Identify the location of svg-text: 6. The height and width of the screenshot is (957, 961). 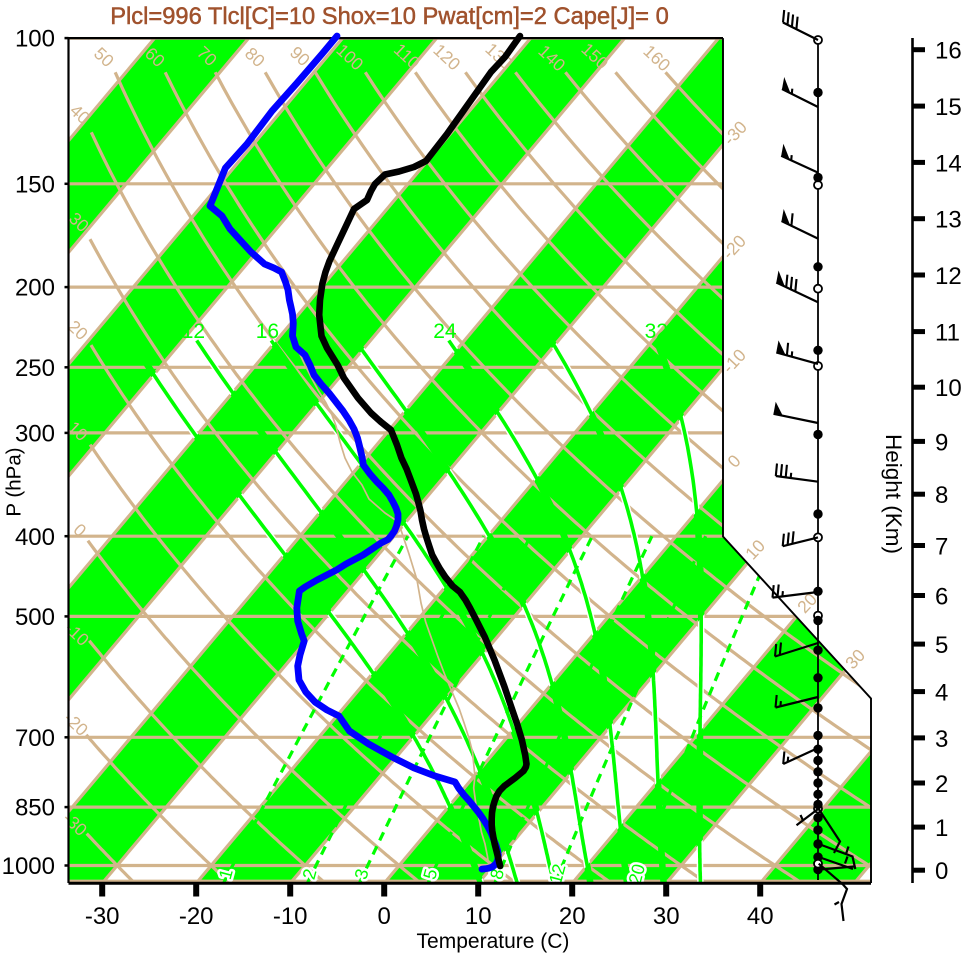
(941, 597).